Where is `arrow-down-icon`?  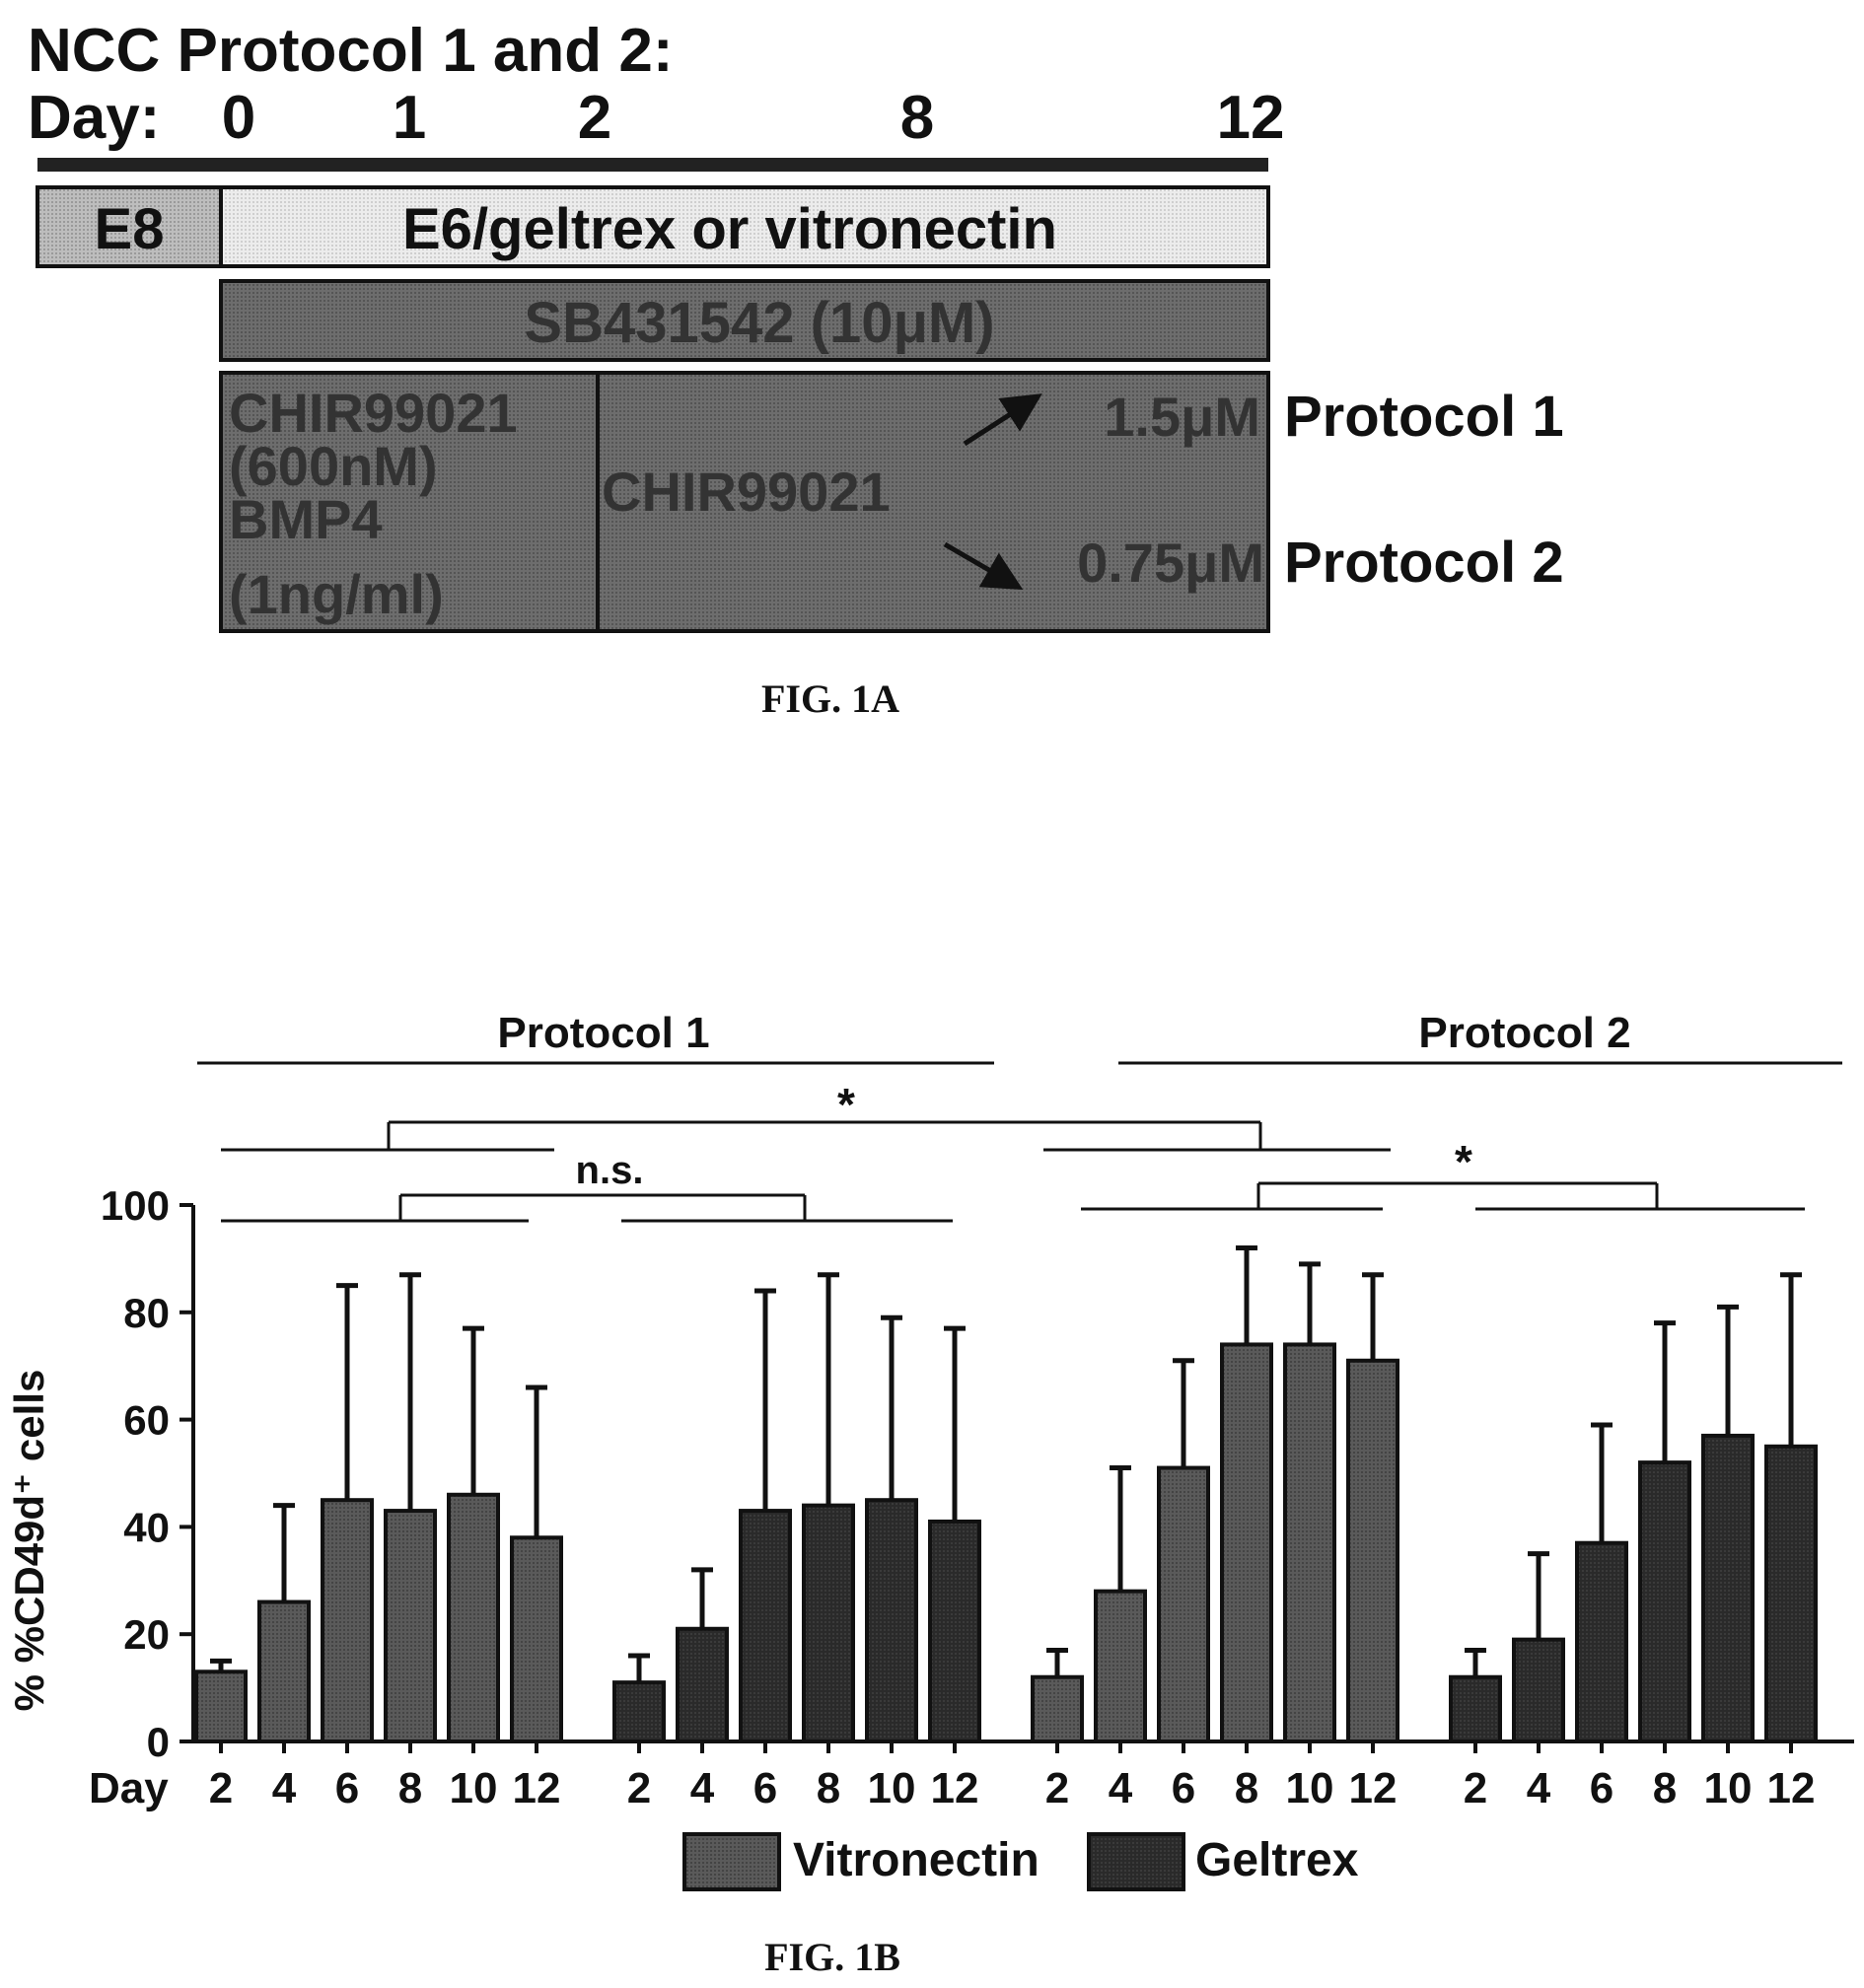
arrow-down-icon is located at coordinates (983, 566).